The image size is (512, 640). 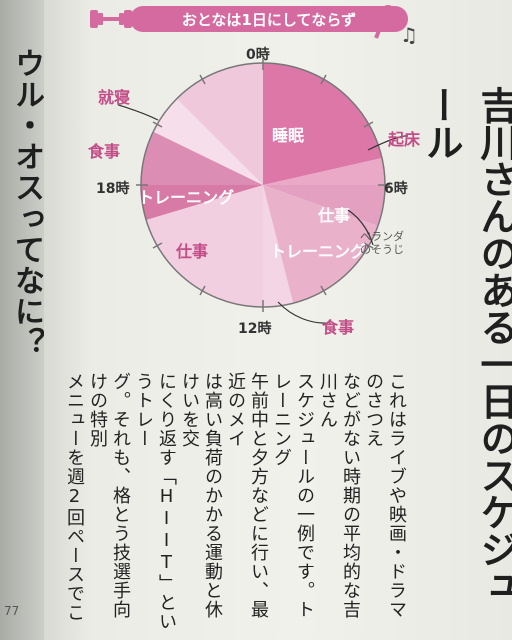 What do you see at coordinates (318, 251) in the screenshot?
I see `slice-label-training-right: トレーニング` at bounding box center [318, 251].